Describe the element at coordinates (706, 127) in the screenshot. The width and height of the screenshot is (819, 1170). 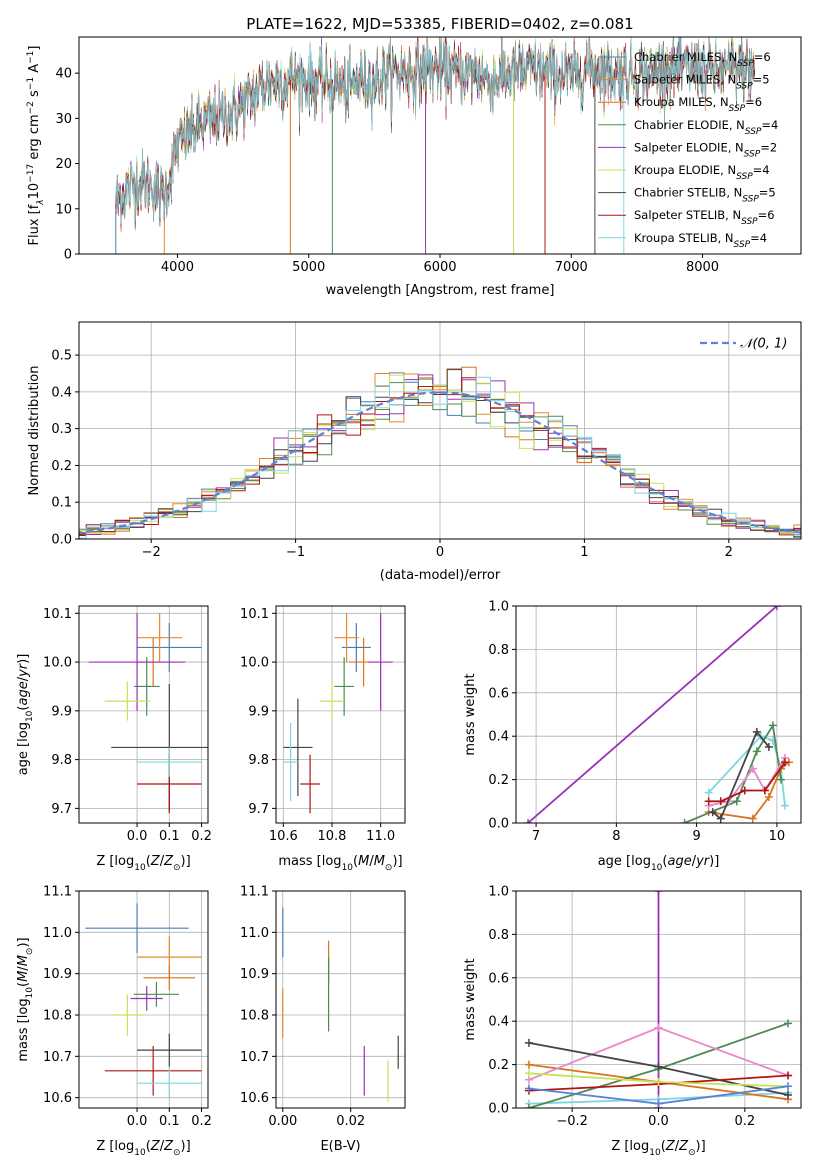
I see `legend-label: Chabrier ELODIE, NSSP=4` at that location.